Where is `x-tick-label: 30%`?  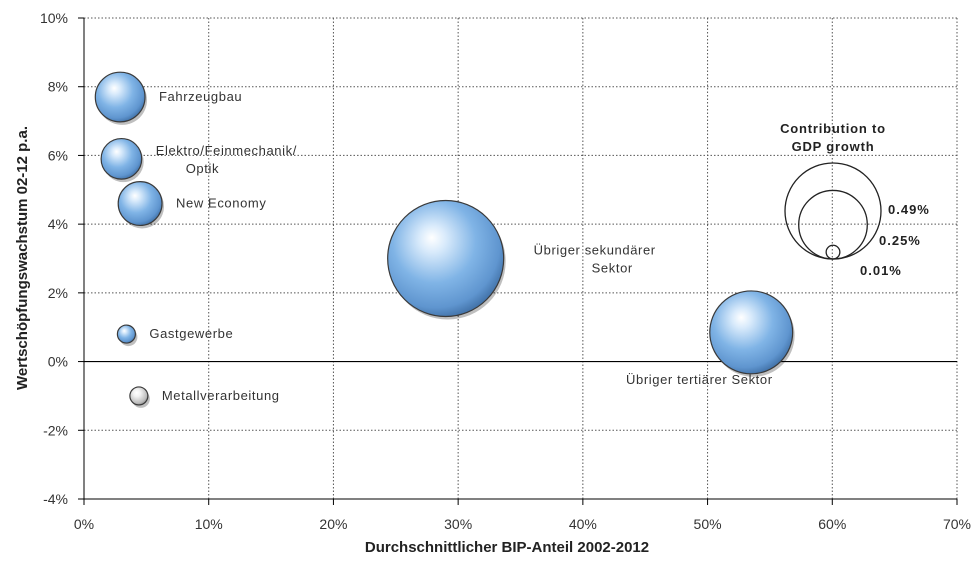 x-tick-label: 30% is located at coordinates (458, 524).